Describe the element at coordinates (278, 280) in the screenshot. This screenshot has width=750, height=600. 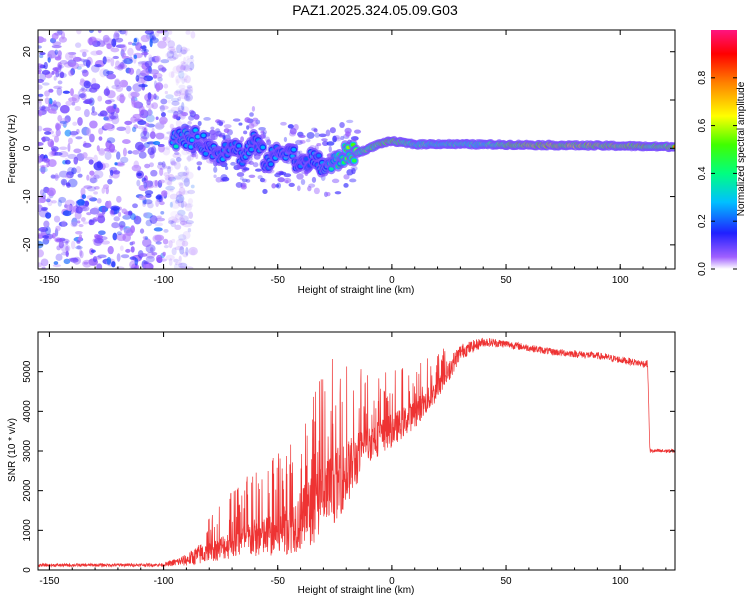
I see `x-tick-label: -50` at that location.